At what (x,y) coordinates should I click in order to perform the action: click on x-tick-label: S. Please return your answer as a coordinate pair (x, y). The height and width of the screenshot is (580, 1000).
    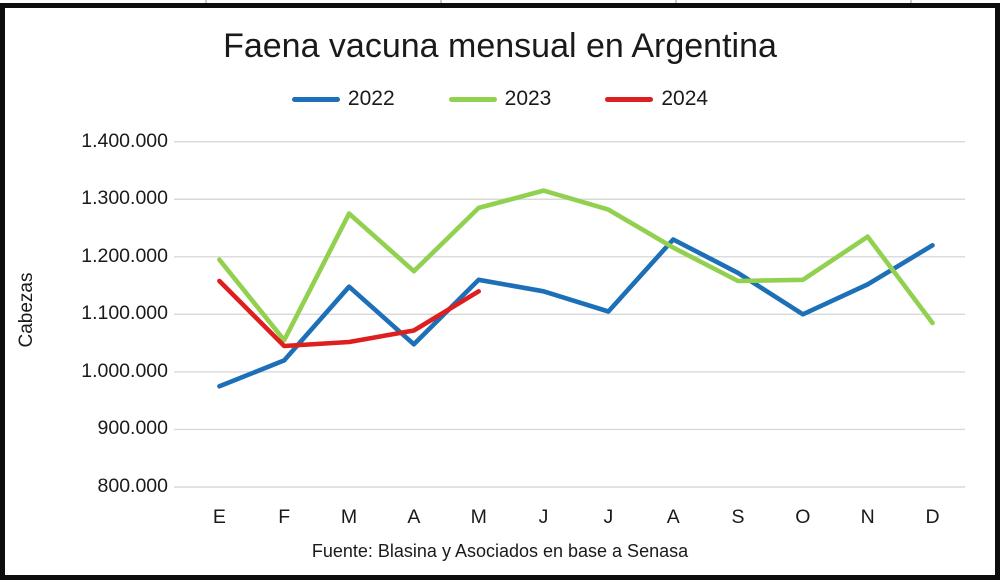
    Looking at the image, I should click on (738, 517).